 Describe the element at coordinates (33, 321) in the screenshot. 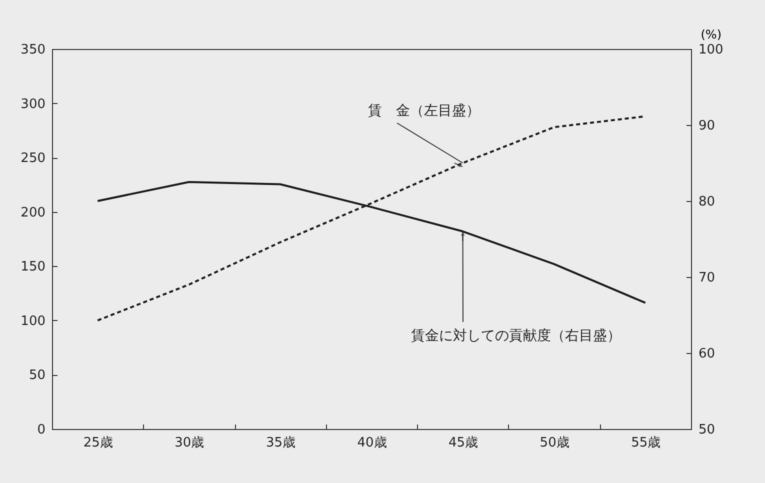

I see `y-tick-label: 100` at that location.